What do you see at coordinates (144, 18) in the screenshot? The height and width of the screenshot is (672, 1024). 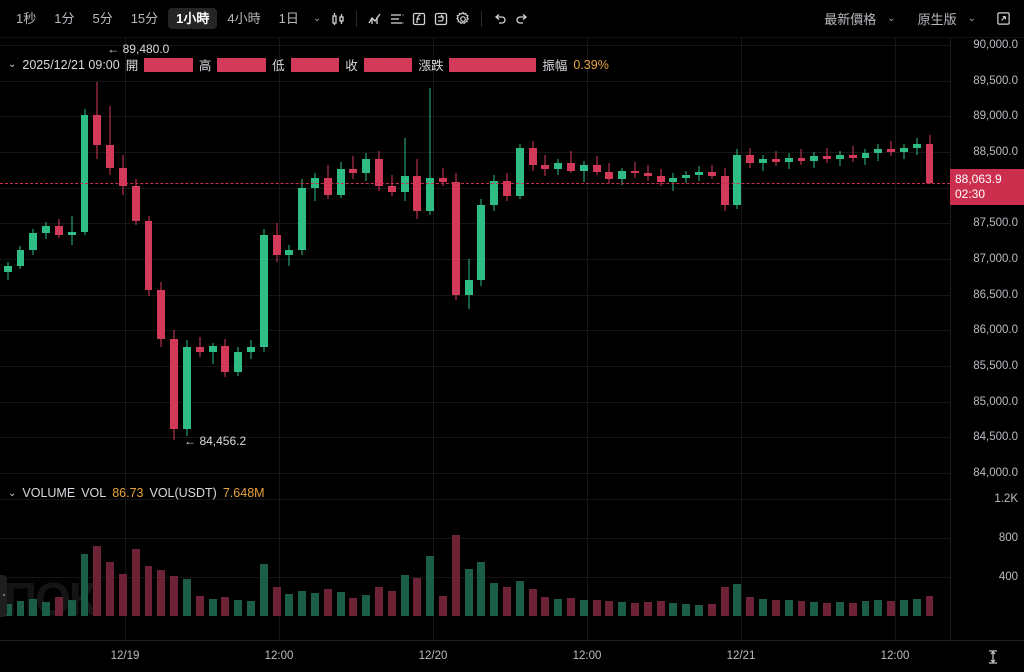 I see `timeframe-15分: 15分` at bounding box center [144, 18].